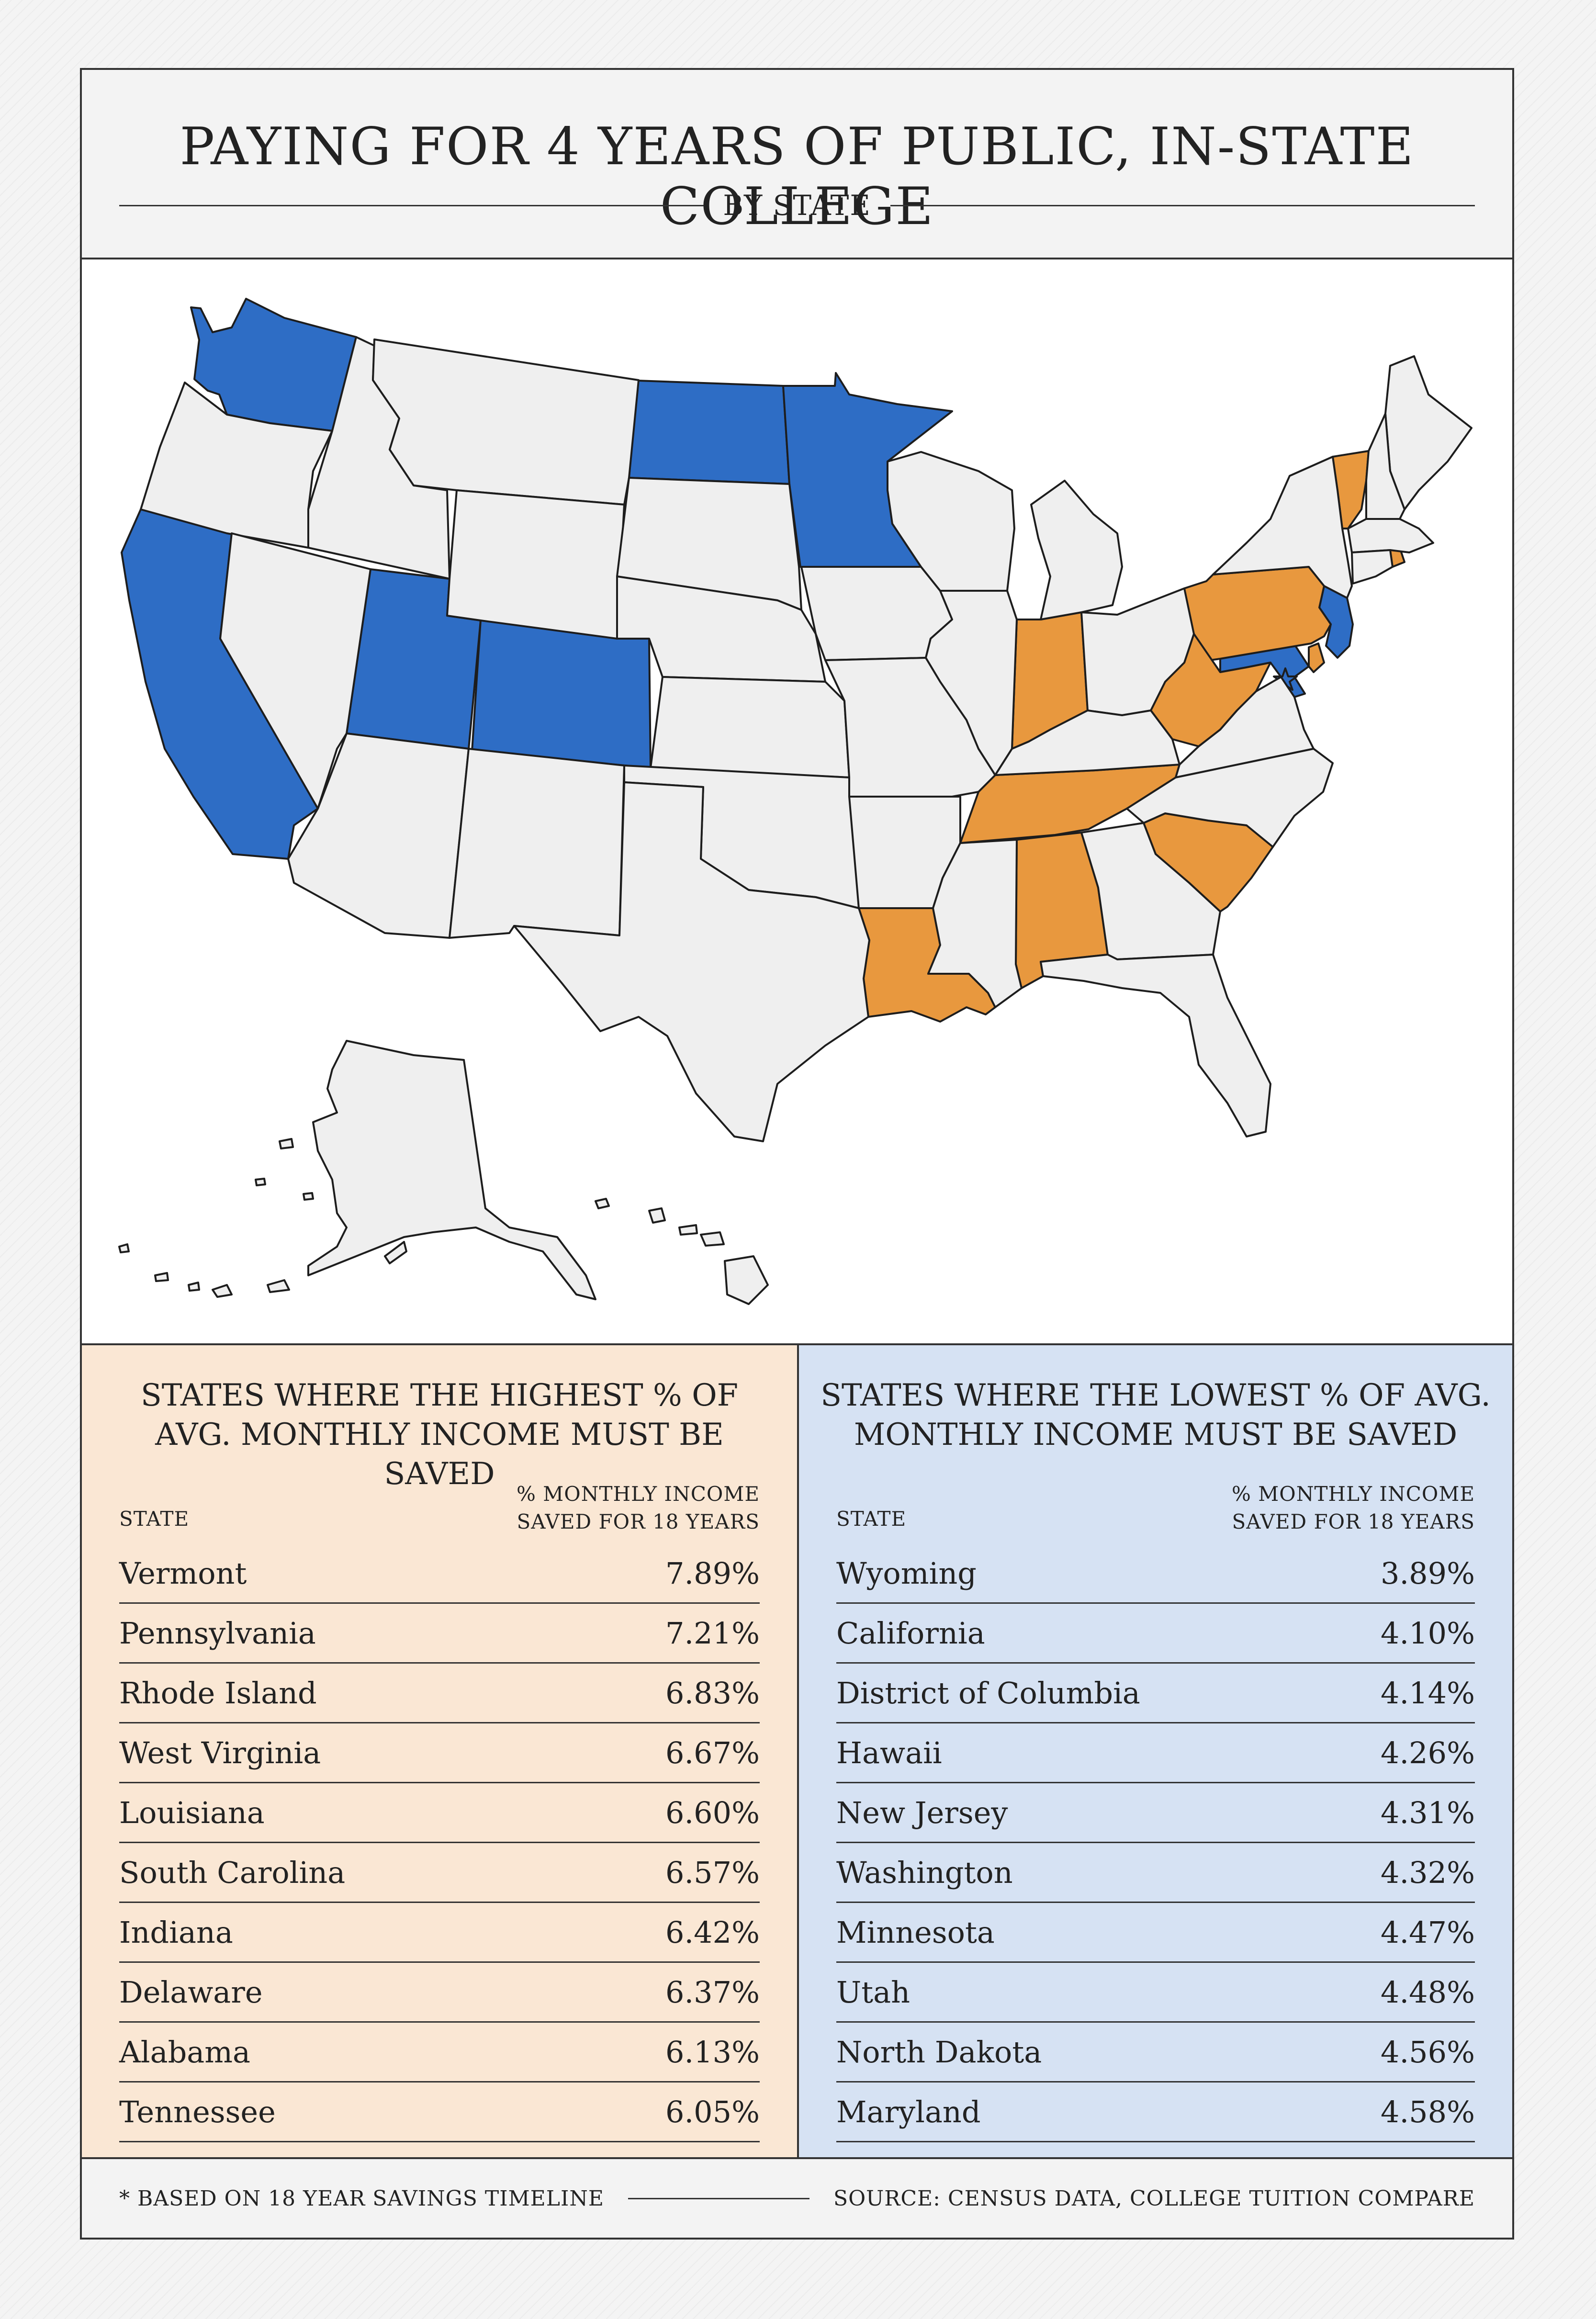 This screenshot has height=2319, width=1596. Describe the element at coordinates (718, 2198) in the screenshot. I see `footer-rule` at that location.